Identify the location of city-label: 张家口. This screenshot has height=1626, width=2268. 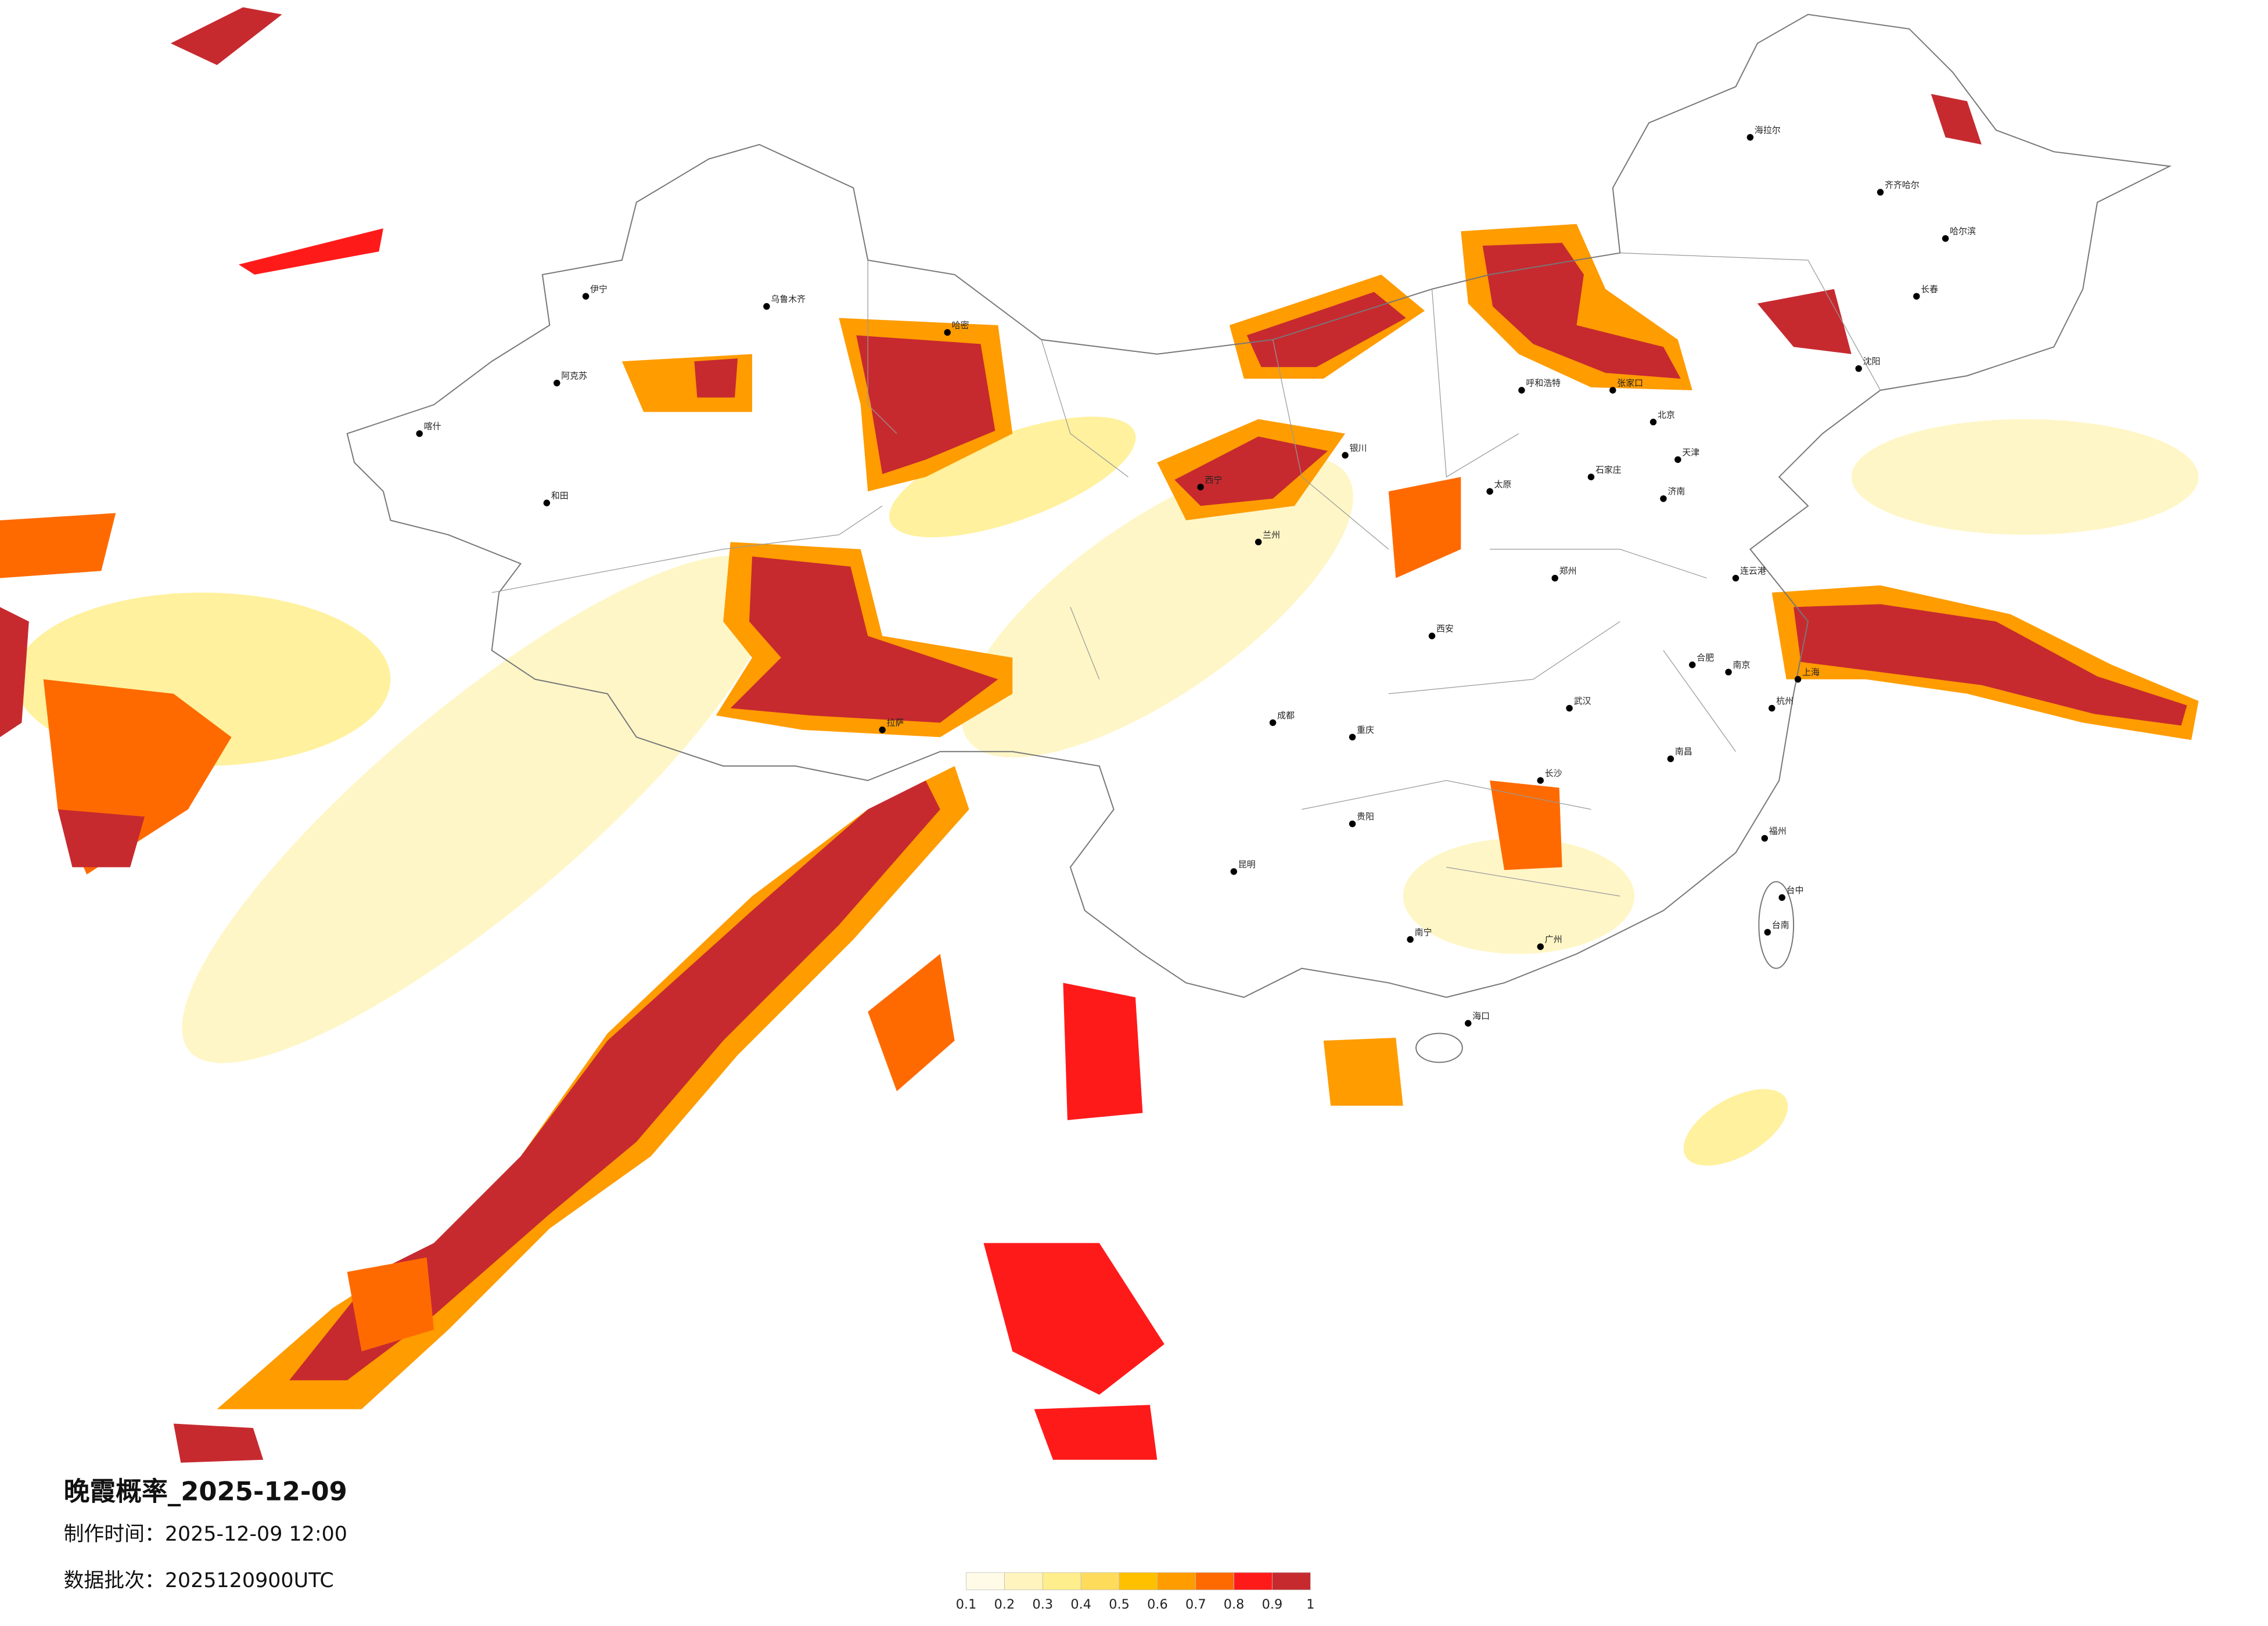
(1630, 383).